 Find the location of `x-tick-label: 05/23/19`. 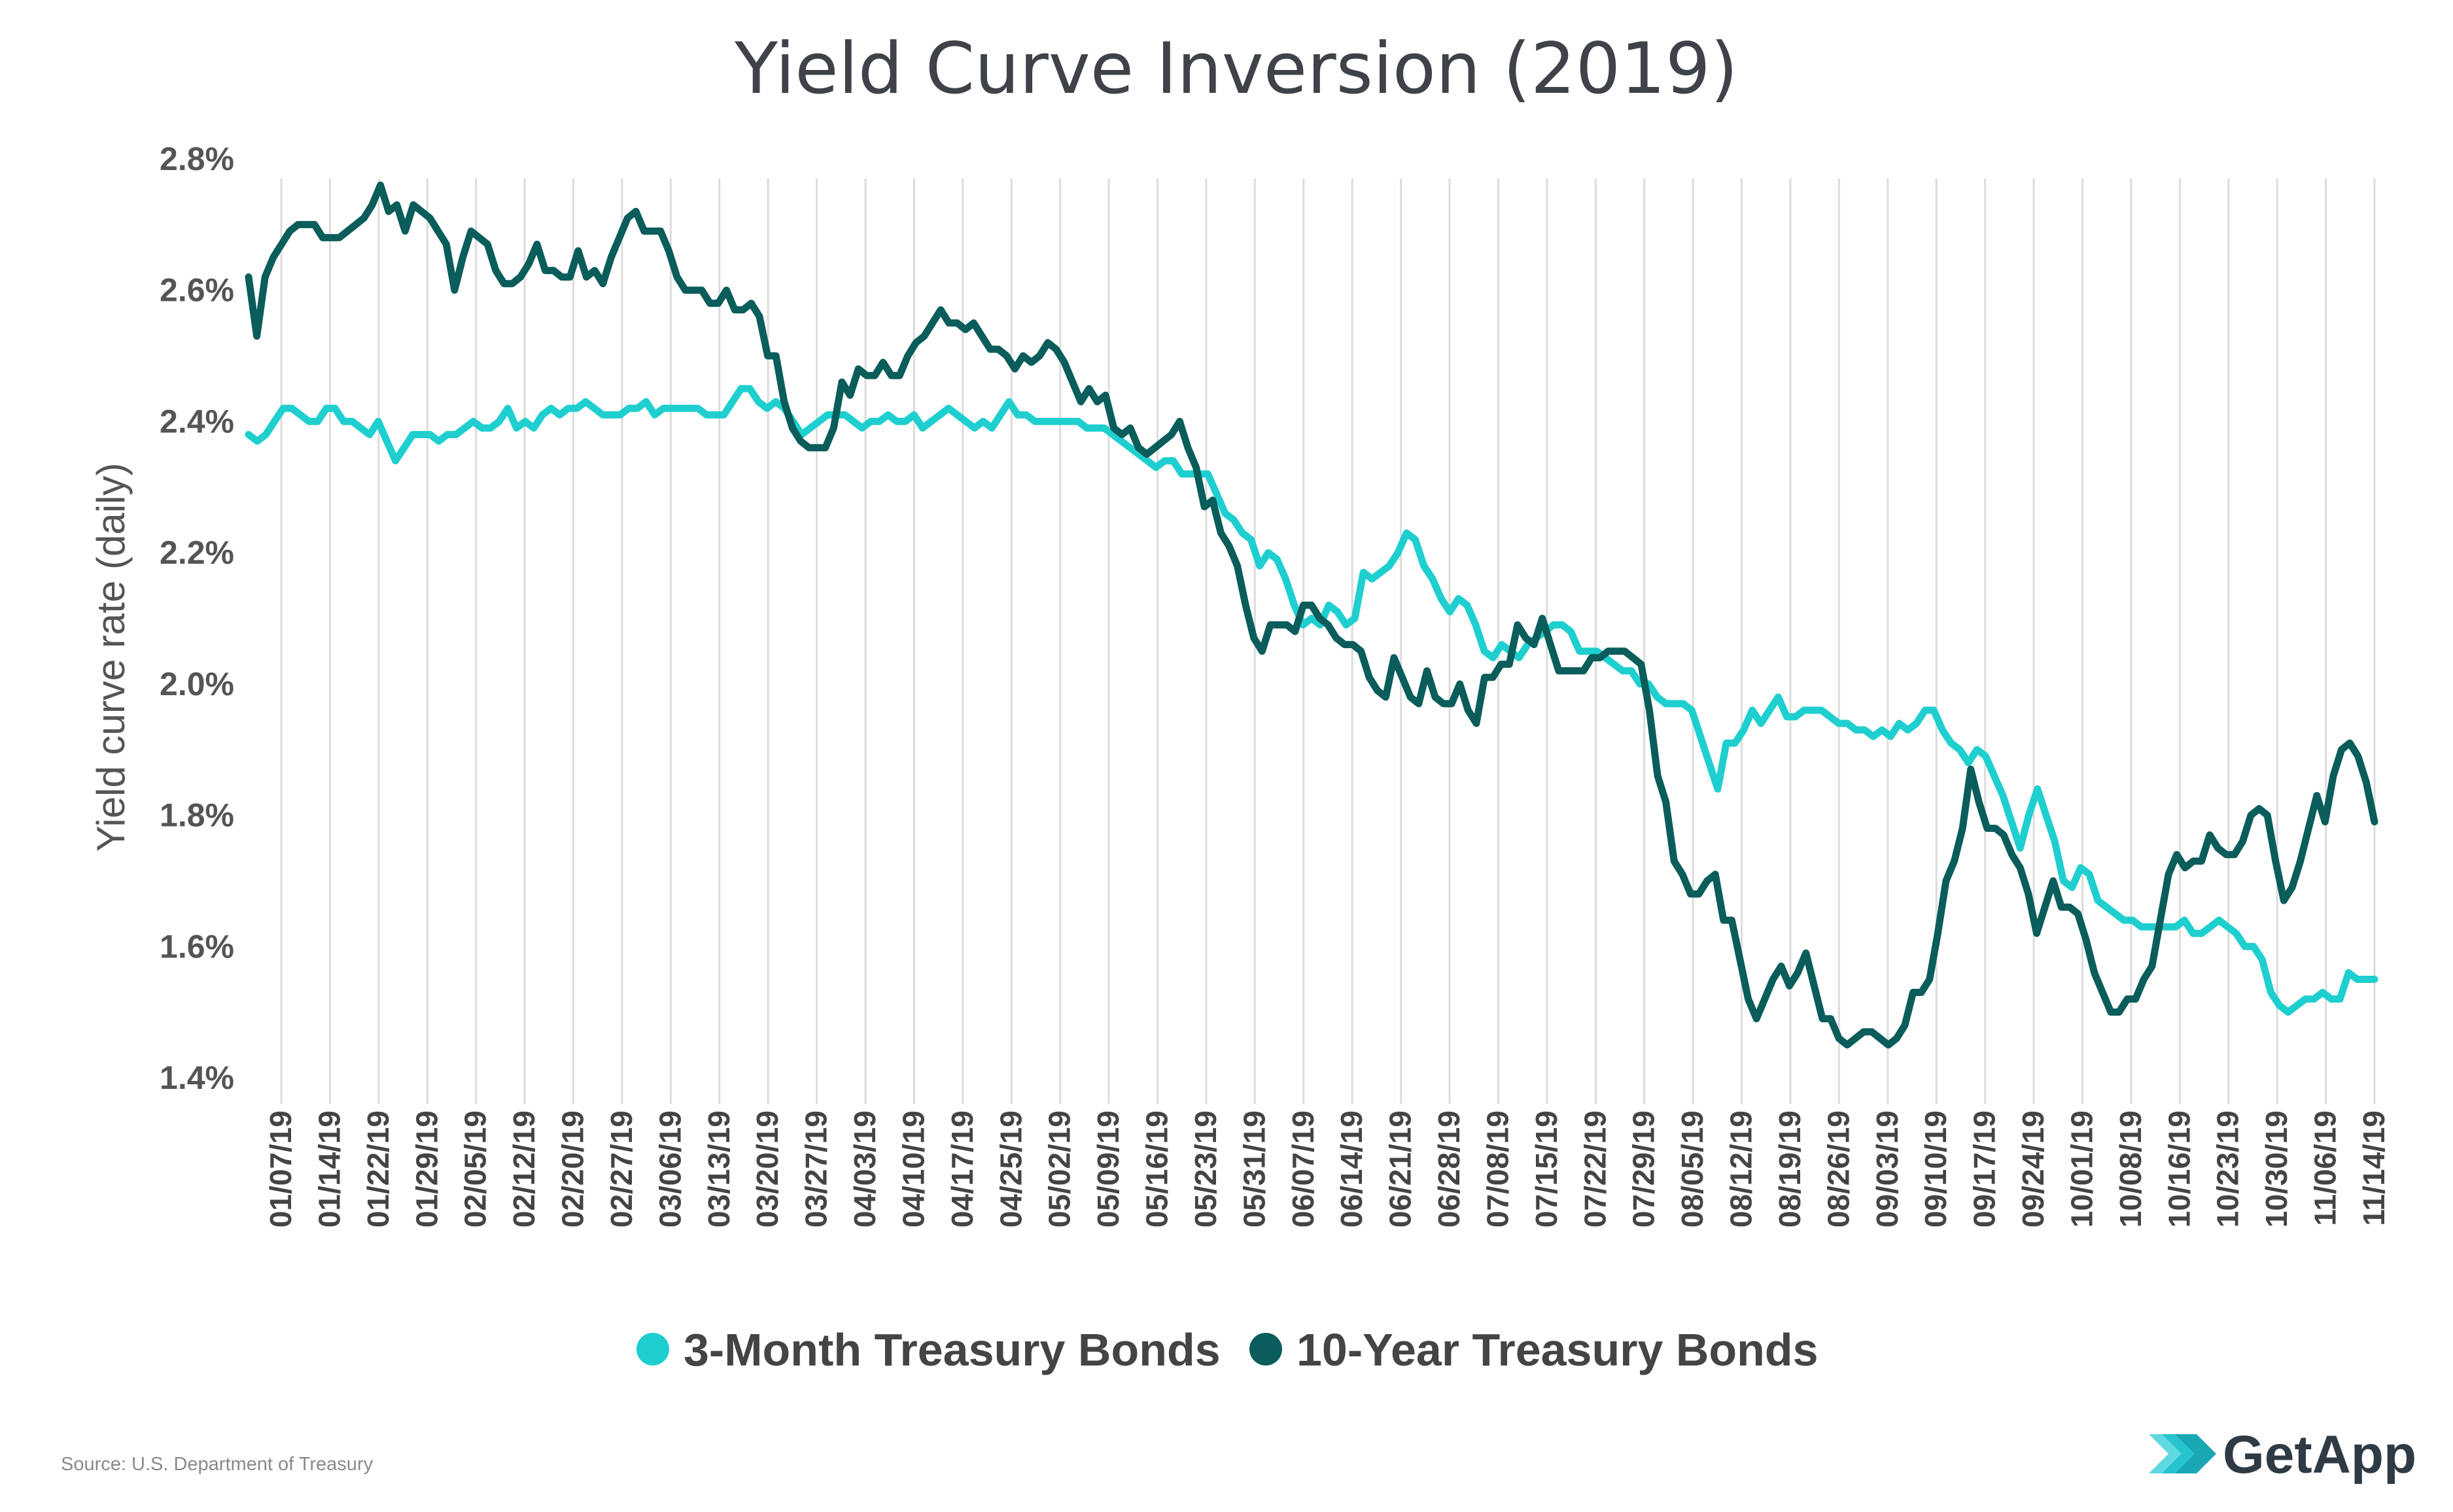

x-tick-label: 05/23/19 is located at coordinates (1206, 1169).